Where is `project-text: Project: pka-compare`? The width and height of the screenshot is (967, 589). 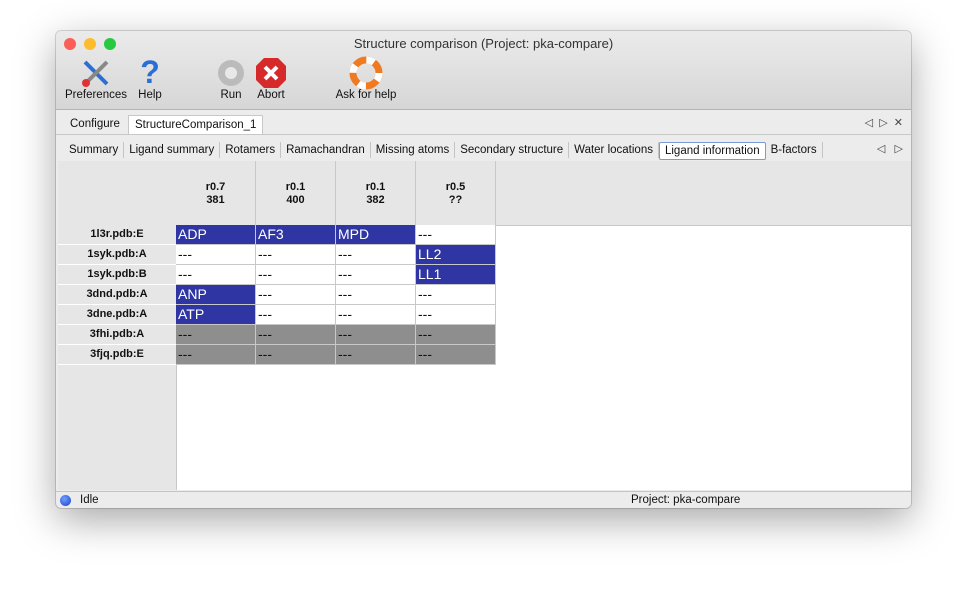 project-text: Project: pka-compare is located at coordinates (686, 500).